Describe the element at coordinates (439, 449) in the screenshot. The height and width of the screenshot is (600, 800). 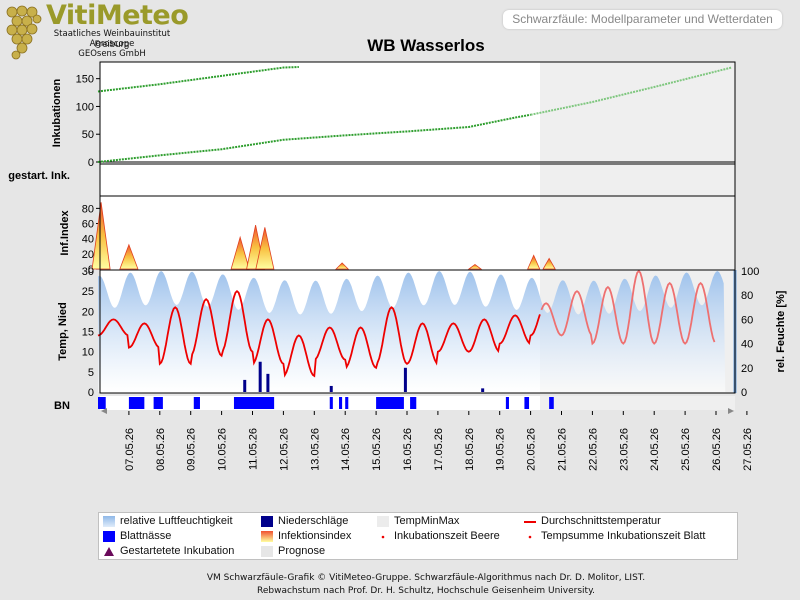
I see `x-tick-label: 17.05.26` at that location.